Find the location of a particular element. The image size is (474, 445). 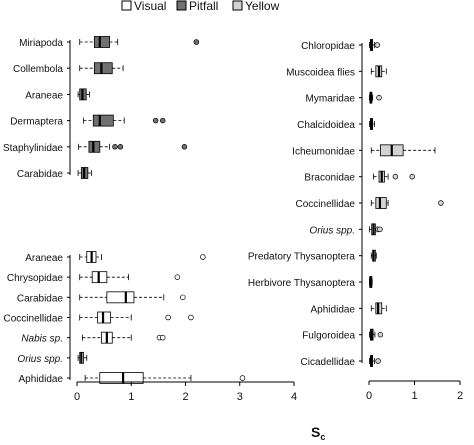

legend-swatch-pitfall is located at coordinates (181, 5).